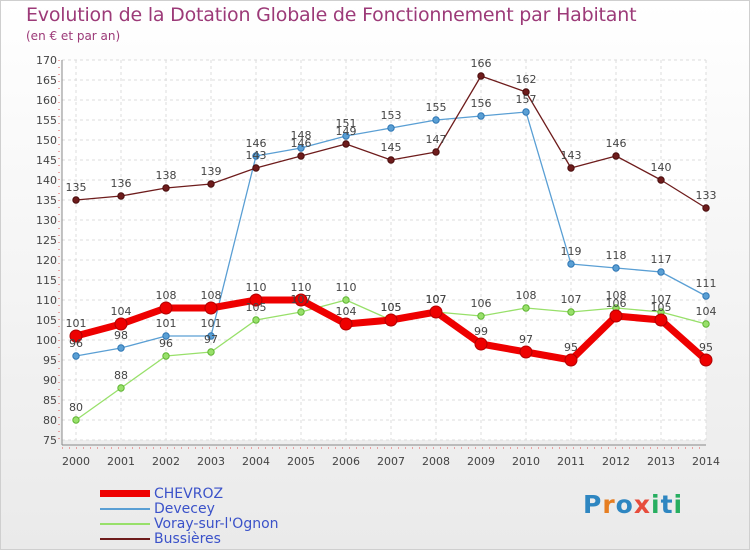 Image resolution: width=750 pixels, height=550 pixels. I want to click on x-tick-label: 2000, so click(76, 461).